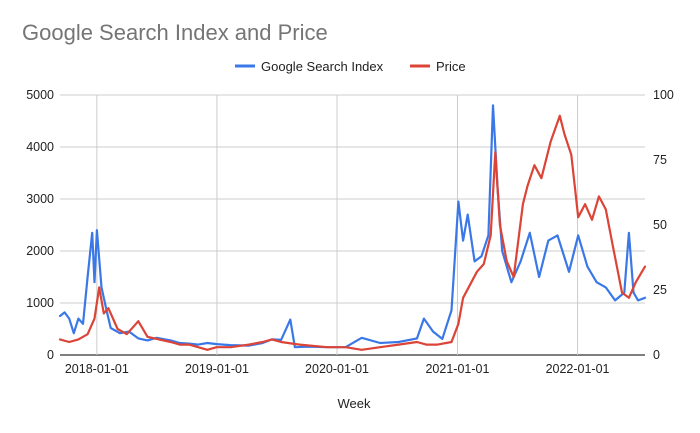  I want to click on y-right-tick-label: 25, so click(660, 290).